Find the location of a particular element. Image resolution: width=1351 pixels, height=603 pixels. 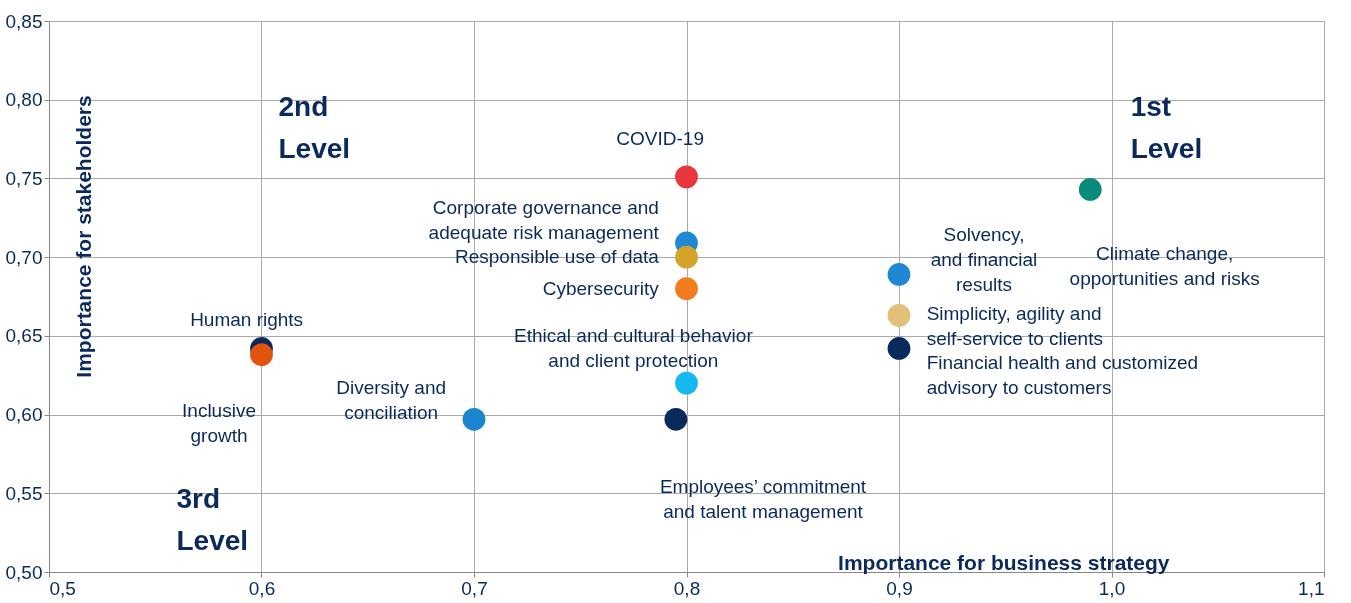

y-tick-label: 0,80 is located at coordinates (24, 100).